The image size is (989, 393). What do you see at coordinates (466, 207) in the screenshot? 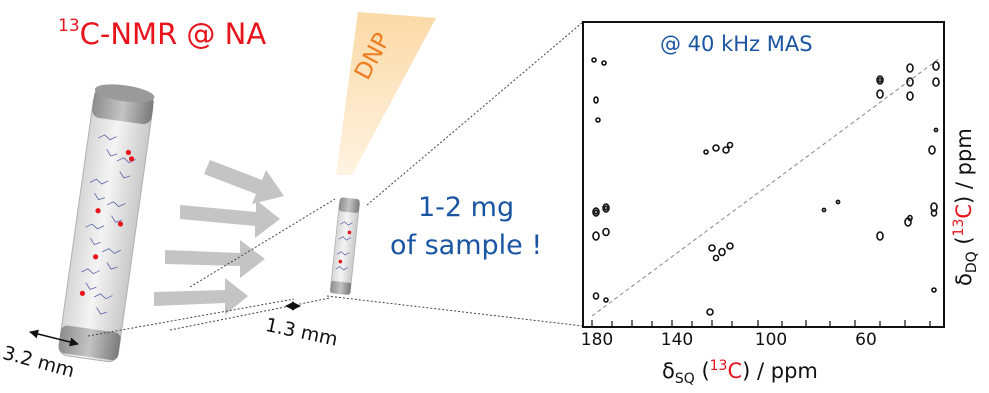
I see `sample-note-line1: 1-2 mg` at bounding box center [466, 207].